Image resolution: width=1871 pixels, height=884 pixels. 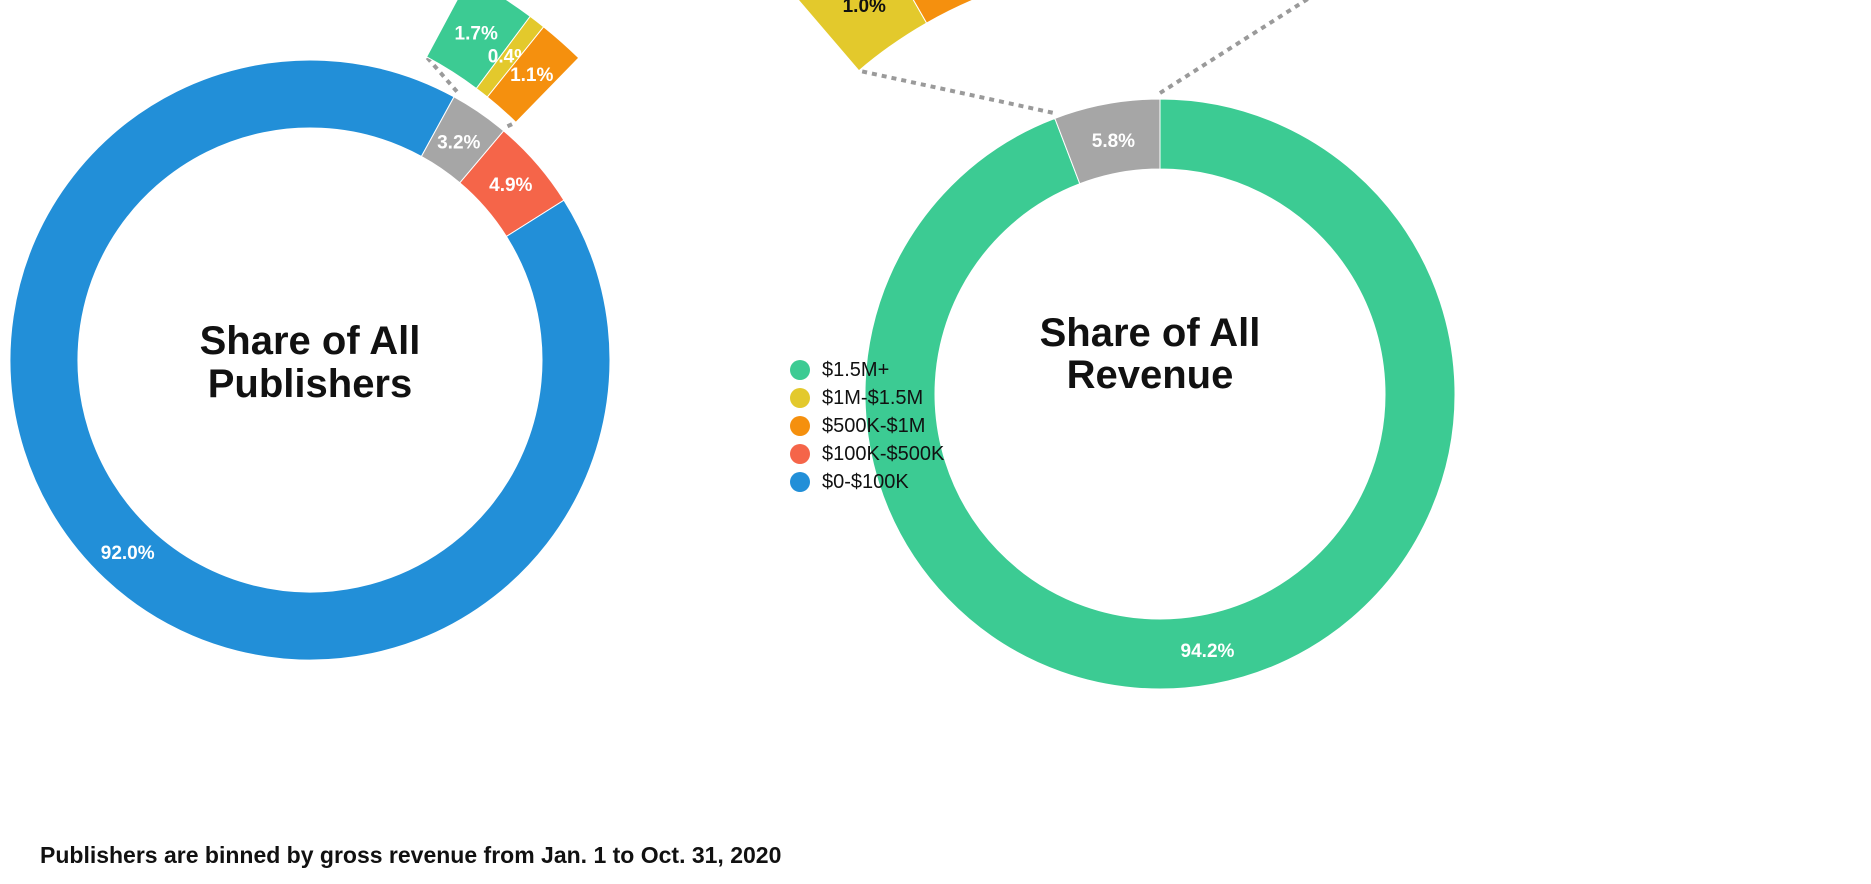 What do you see at coordinates (883, 454) in the screenshot?
I see `legend-label-100k-500k: $100K-$500K` at bounding box center [883, 454].